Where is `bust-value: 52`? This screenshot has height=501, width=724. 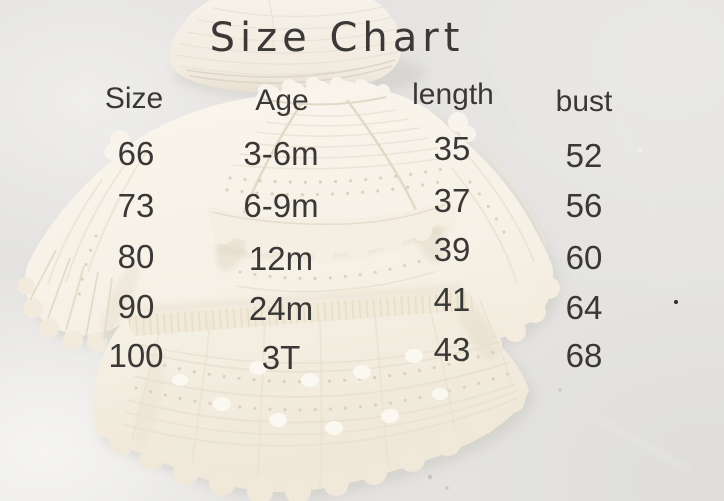
bust-value: 52 is located at coordinates (584, 155).